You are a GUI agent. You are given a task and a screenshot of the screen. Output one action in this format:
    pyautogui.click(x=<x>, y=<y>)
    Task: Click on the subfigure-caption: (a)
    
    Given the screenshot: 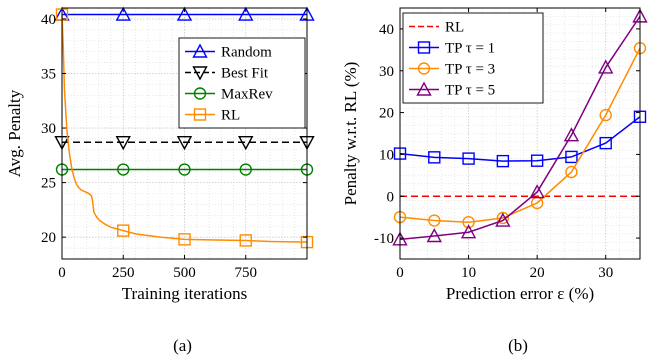 What is the action you would take?
    pyautogui.click(x=182, y=345)
    